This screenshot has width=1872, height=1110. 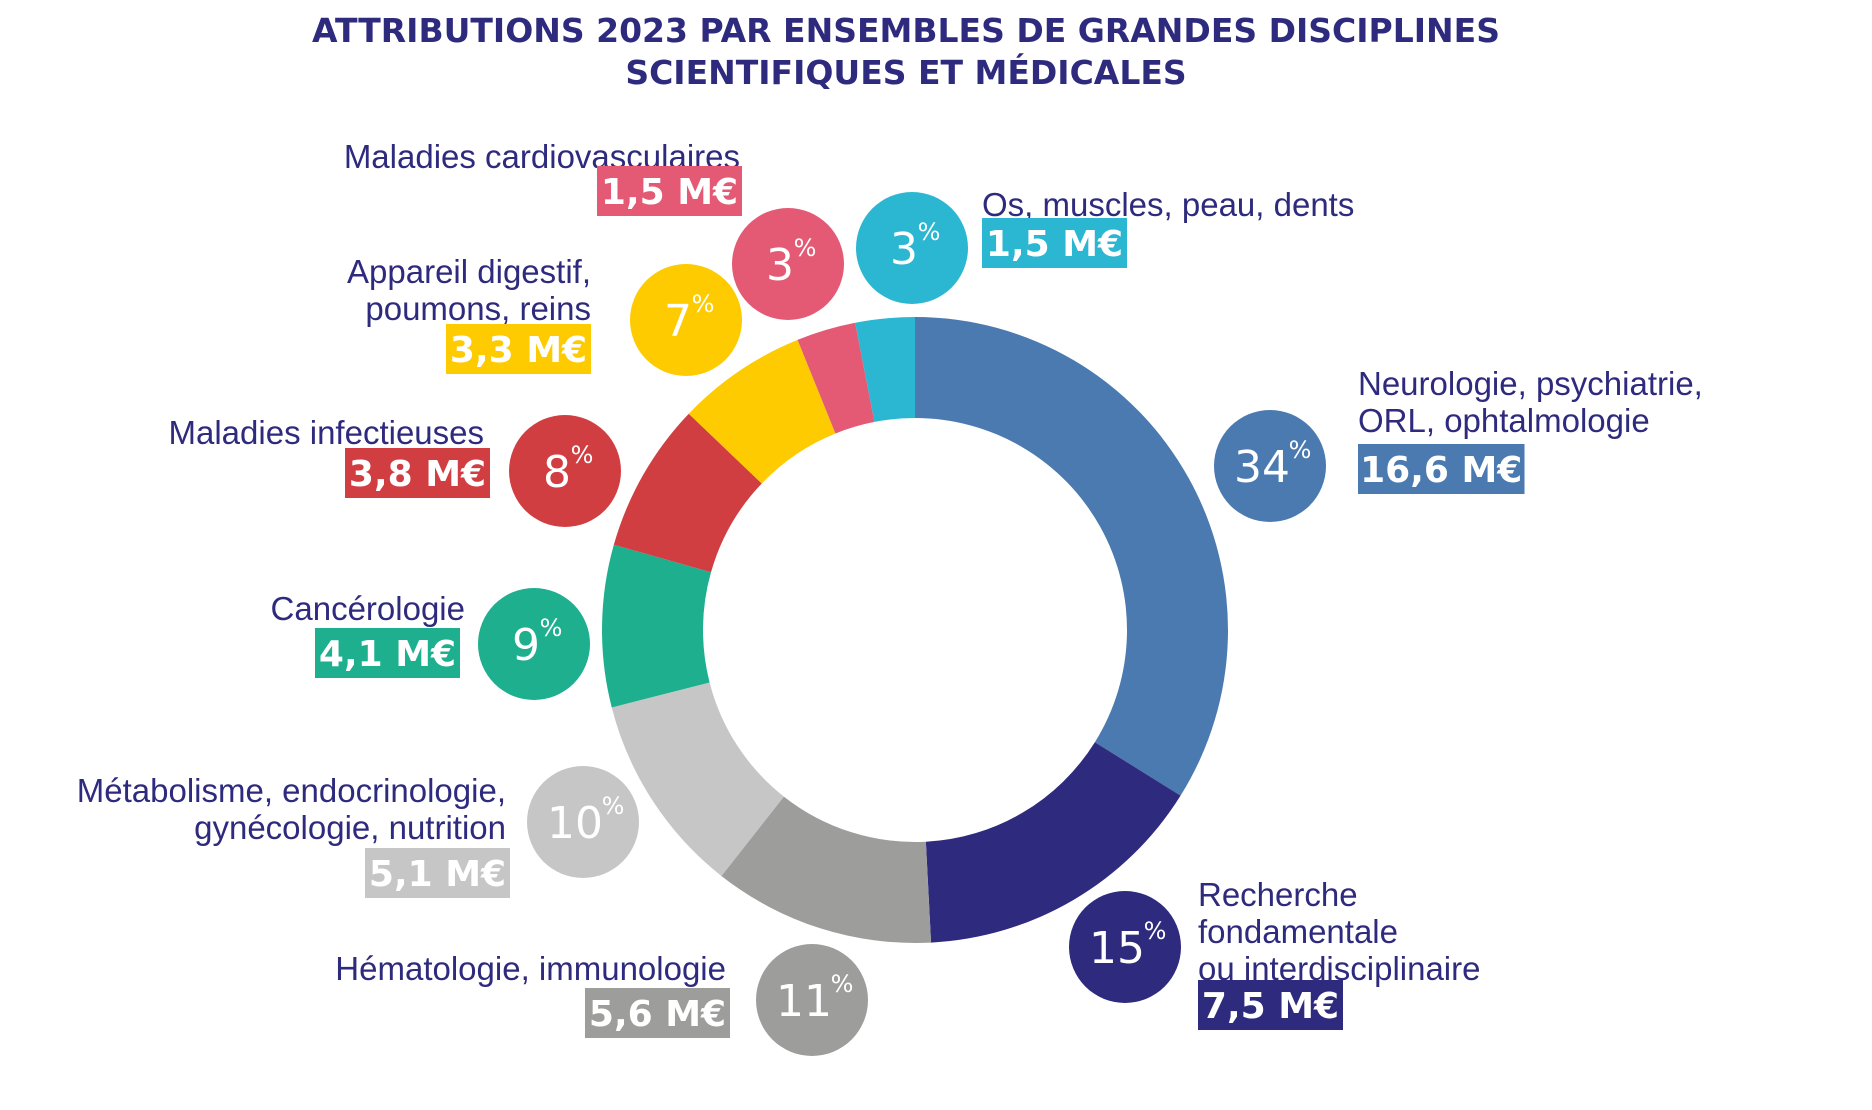 What do you see at coordinates (526, 645) in the screenshot?
I see `percent-value: 9` at bounding box center [526, 645].